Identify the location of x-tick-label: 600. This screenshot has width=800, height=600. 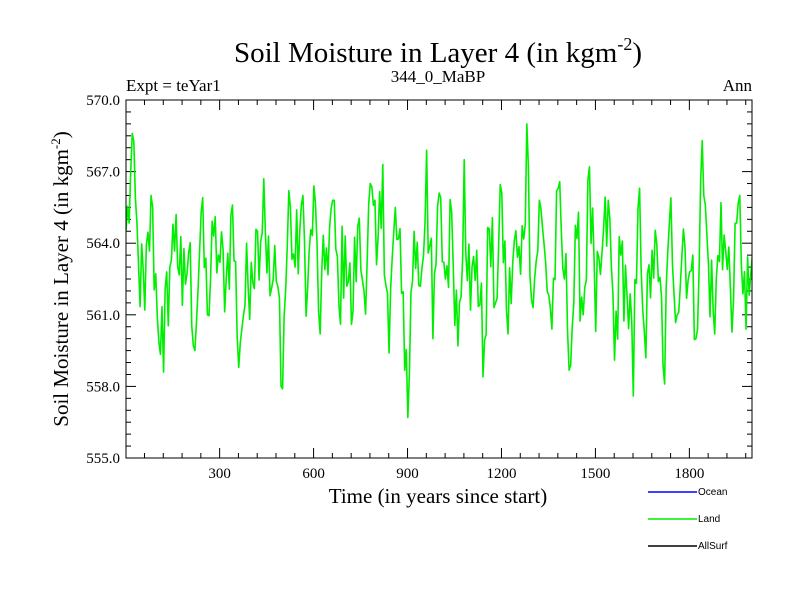
(313, 474).